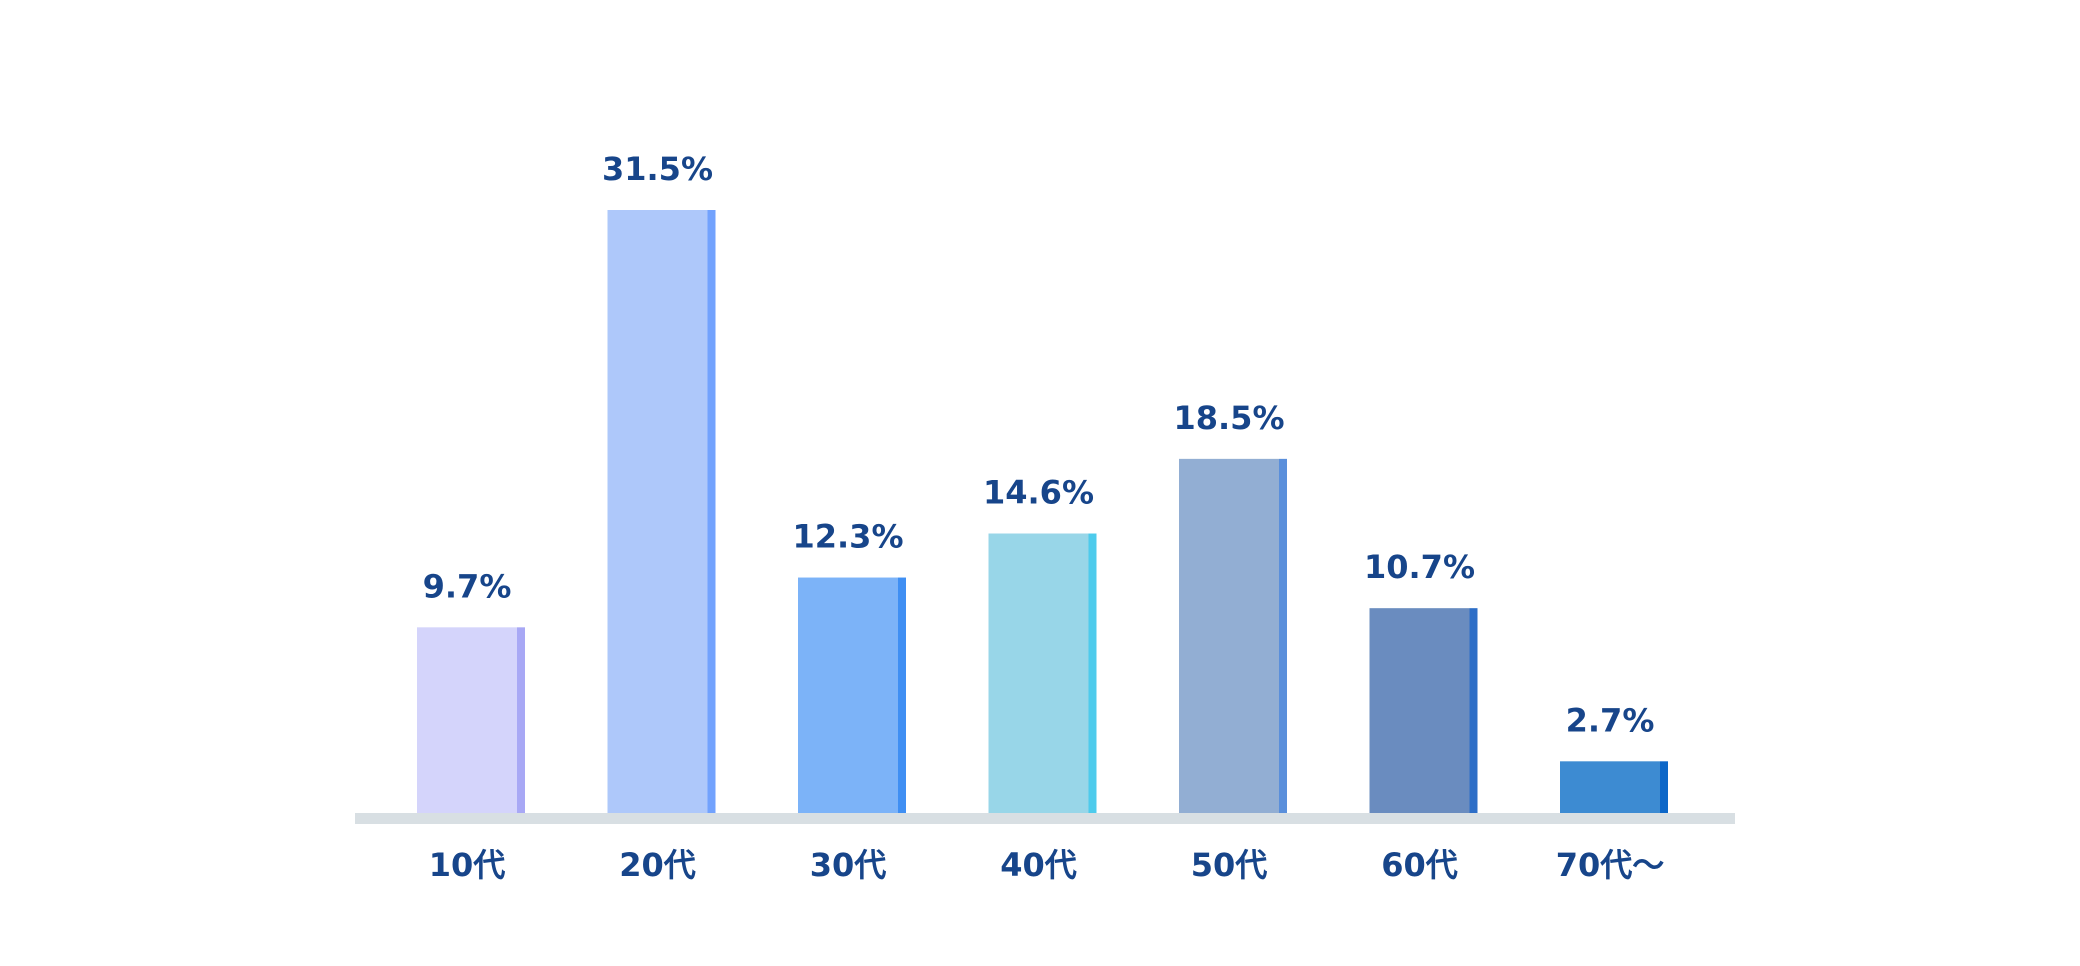  I want to click on value-label: 14.6%, so click(1038, 493).